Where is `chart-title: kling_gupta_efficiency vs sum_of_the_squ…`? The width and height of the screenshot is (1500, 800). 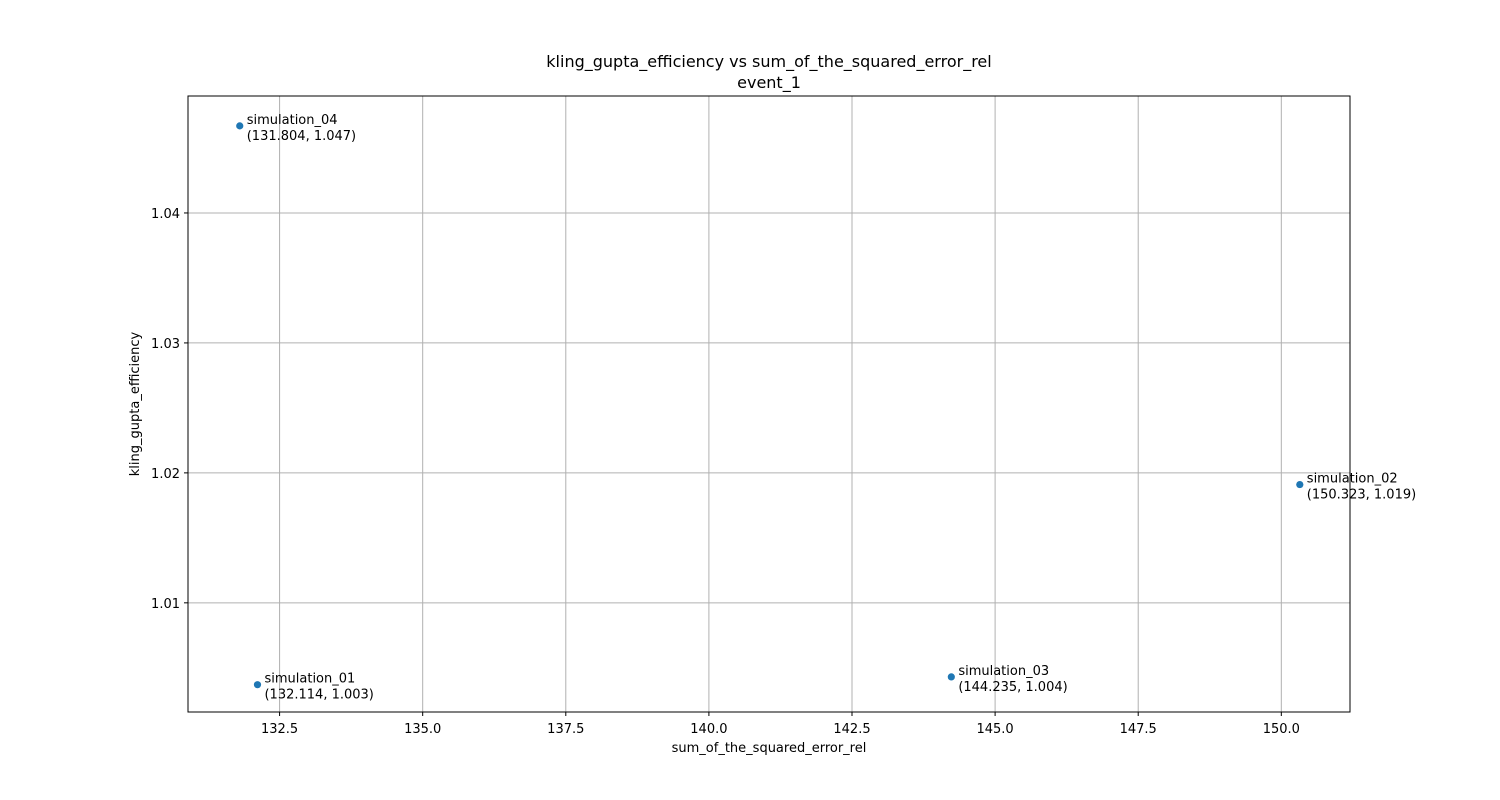 chart-title: kling_gupta_efficiency vs sum_of_the_squ… is located at coordinates (768, 62).